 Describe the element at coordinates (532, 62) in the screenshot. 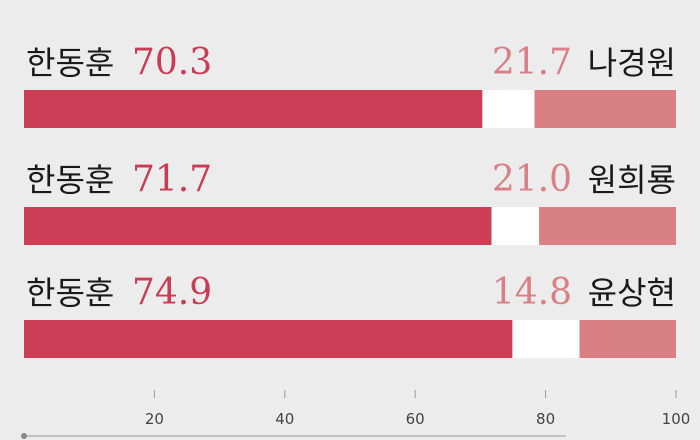

I see `right-candidate-value: 21.7` at that location.